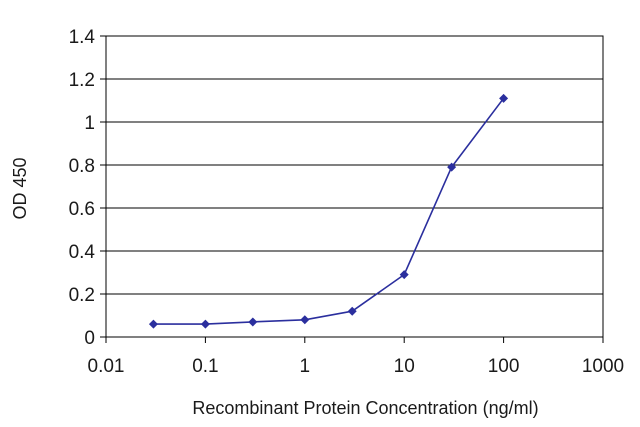 Image resolution: width=640 pixels, height=427 pixels. I want to click on x-tick-label: 0.01, so click(106, 366).